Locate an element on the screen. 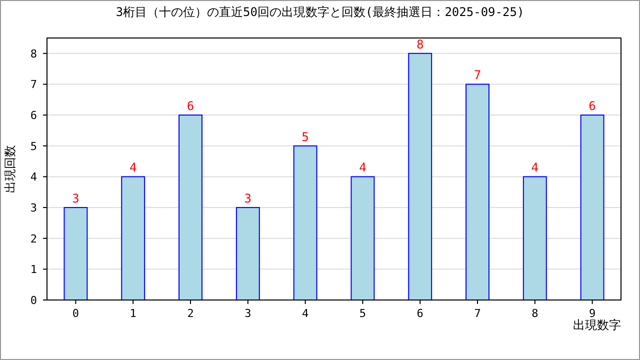  y-tick-label: 7 is located at coordinates (33, 85).